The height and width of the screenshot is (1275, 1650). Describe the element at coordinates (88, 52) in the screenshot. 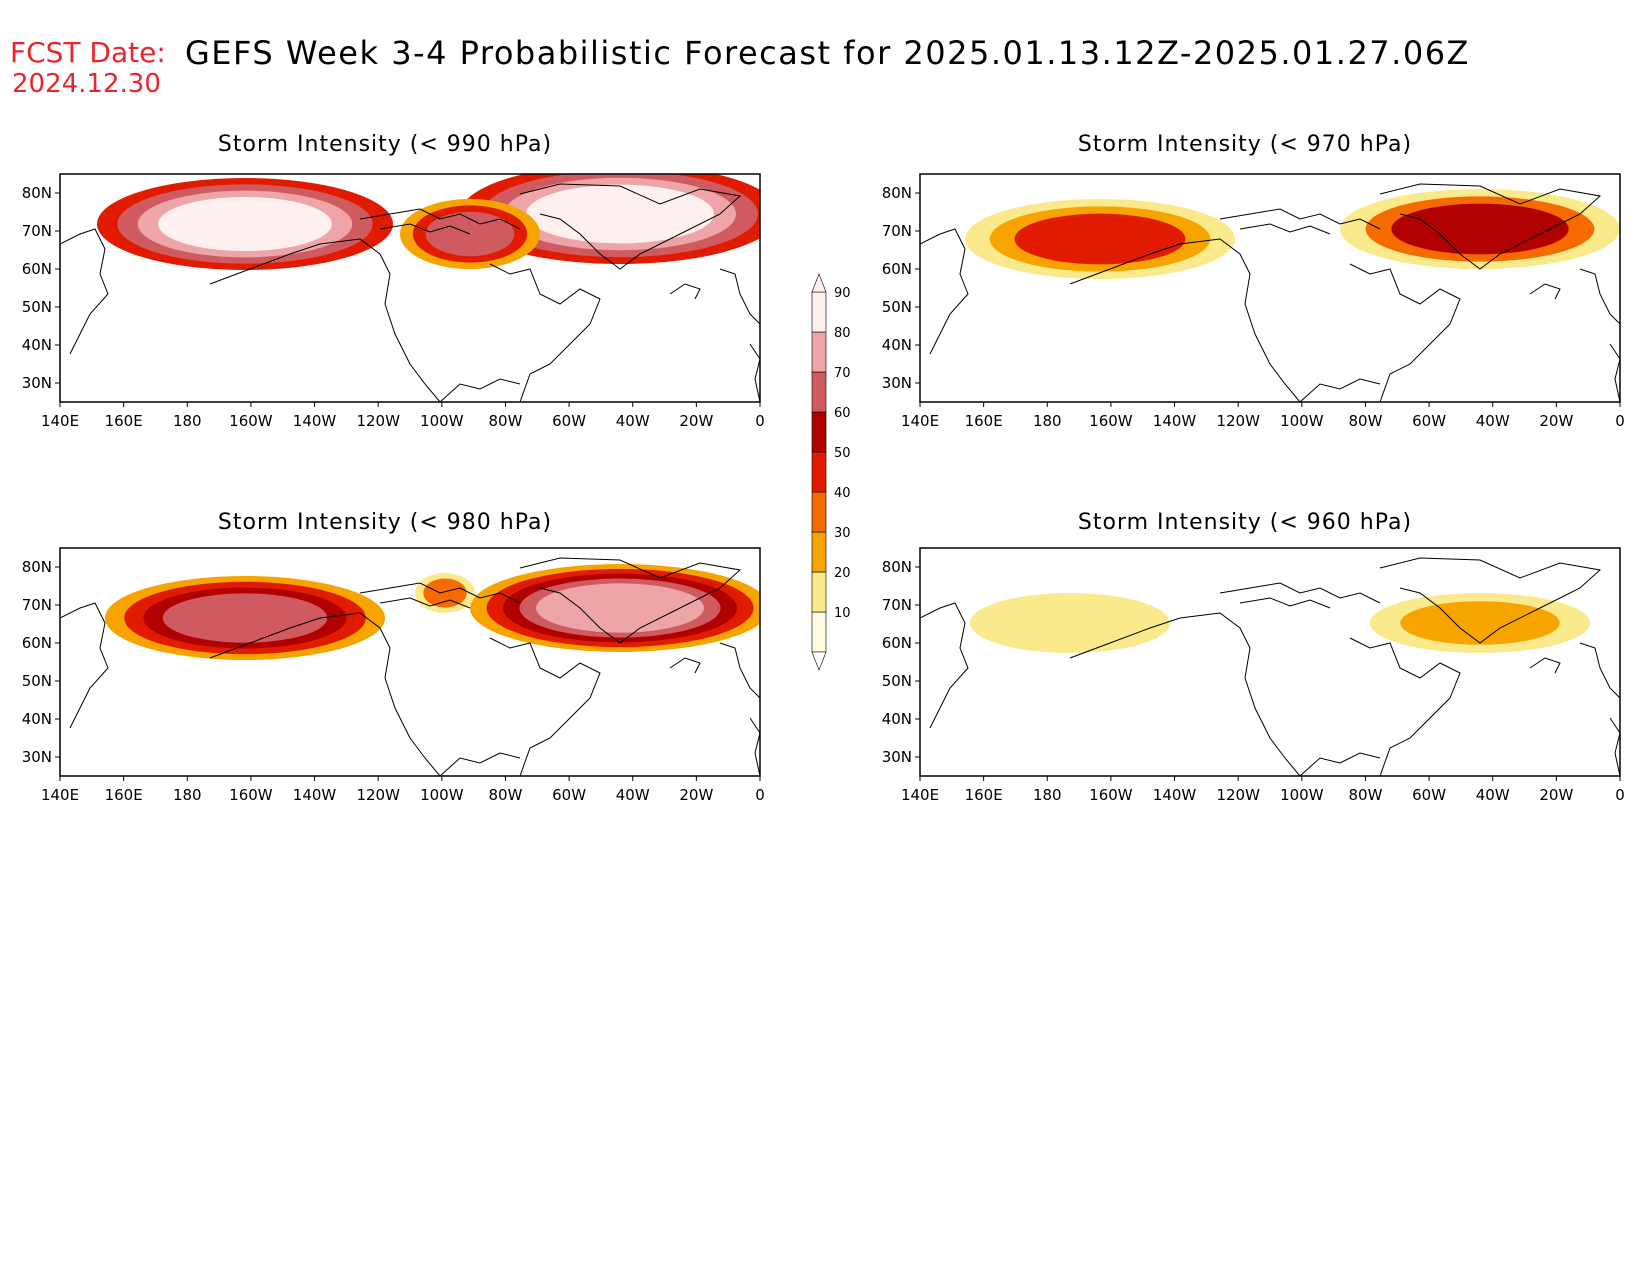

I see `fcst-date-label: FCST Date:` at that location.